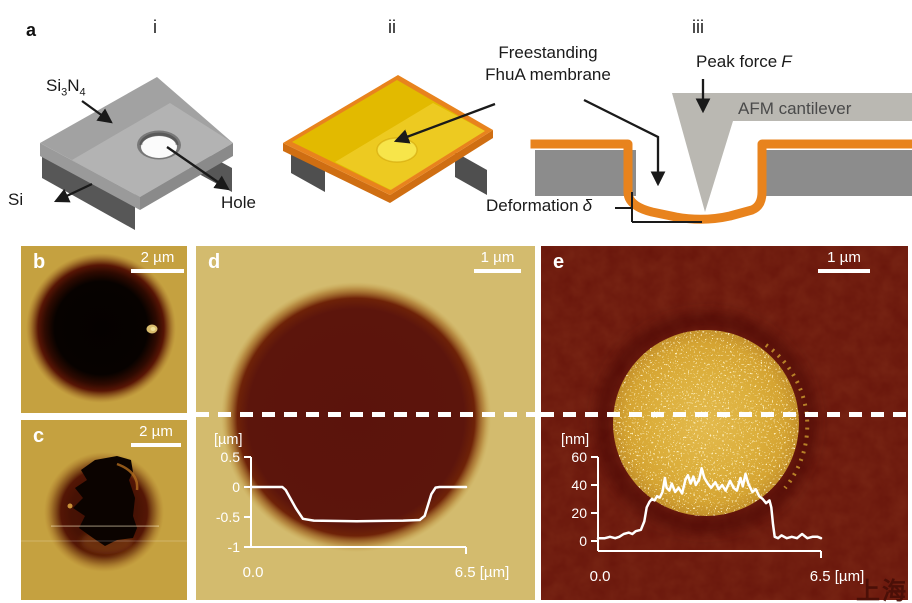 The width and height of the screenshot is (912, 603). I want to click on uncovered-hole-d, so click(356, 417).